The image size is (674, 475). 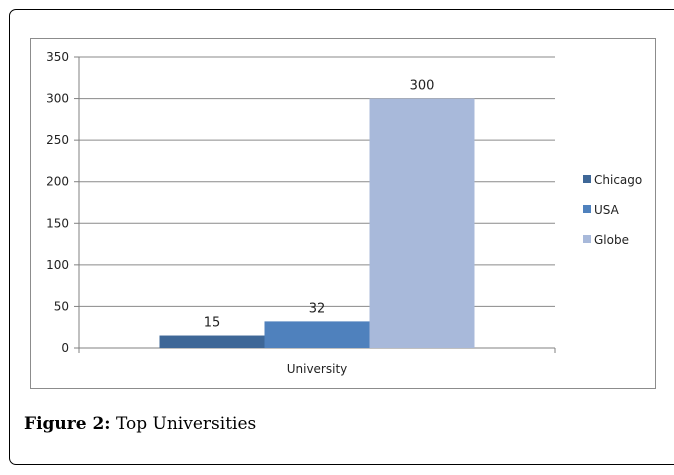 I want to click on caption-label: Figure 2:, so click(x=67, y=424).